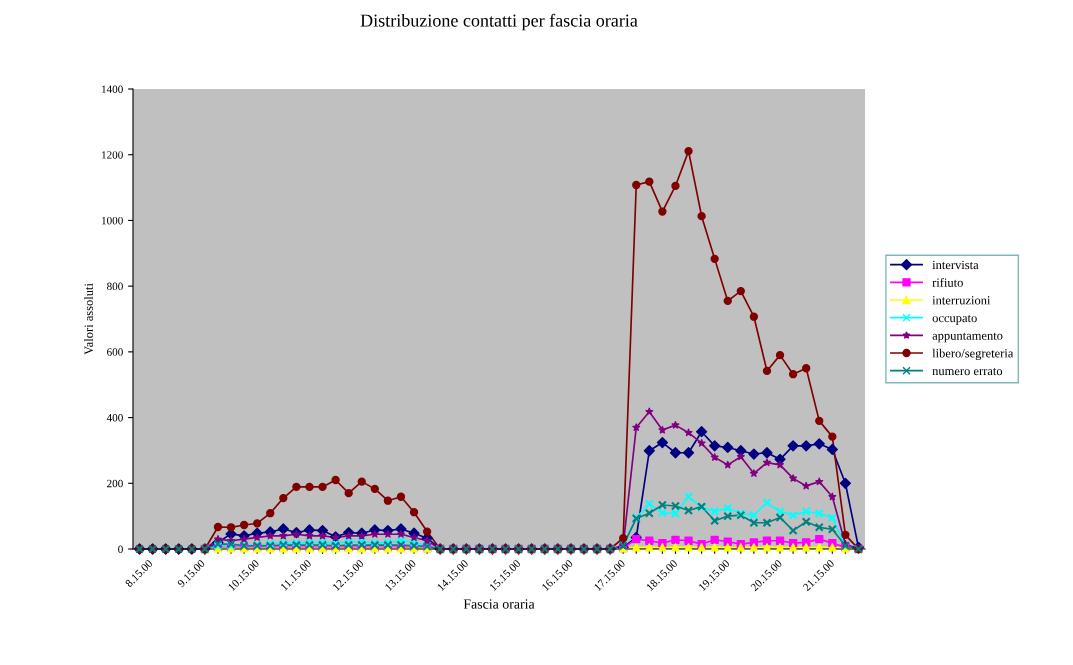 The image size is (1073, 665). I want to click on y-tick-label: 200, so click(115, 483).